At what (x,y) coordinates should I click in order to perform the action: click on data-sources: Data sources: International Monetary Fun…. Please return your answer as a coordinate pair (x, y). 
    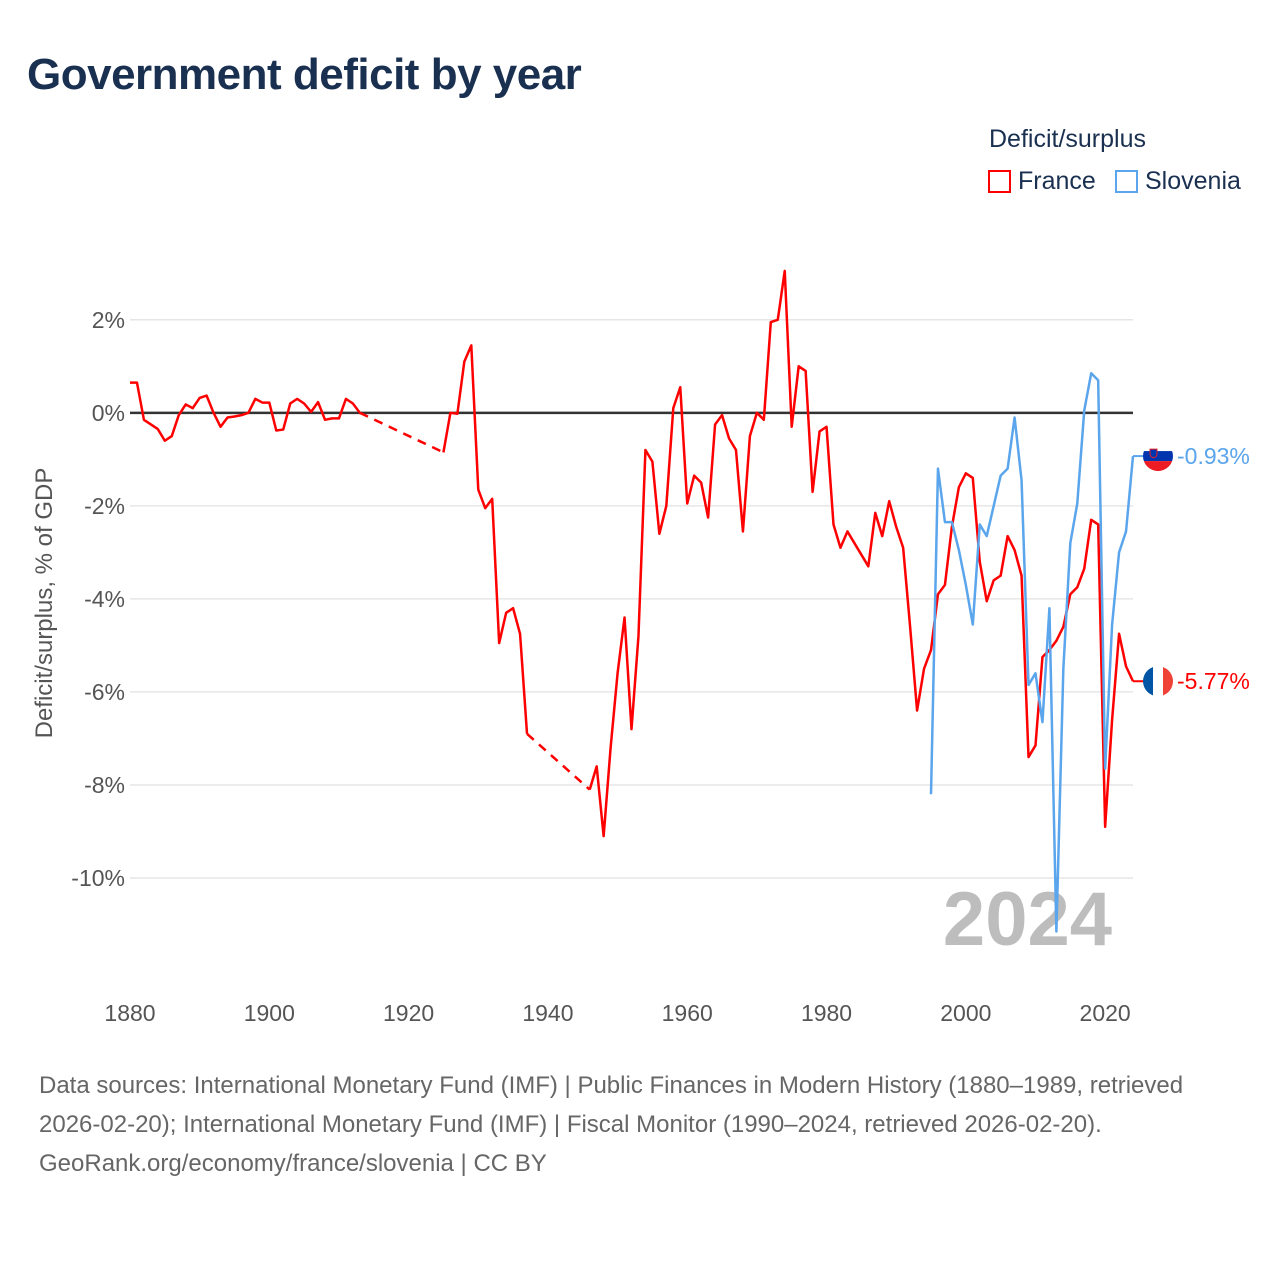
    Looking at the image, I should click on (611, 1105).